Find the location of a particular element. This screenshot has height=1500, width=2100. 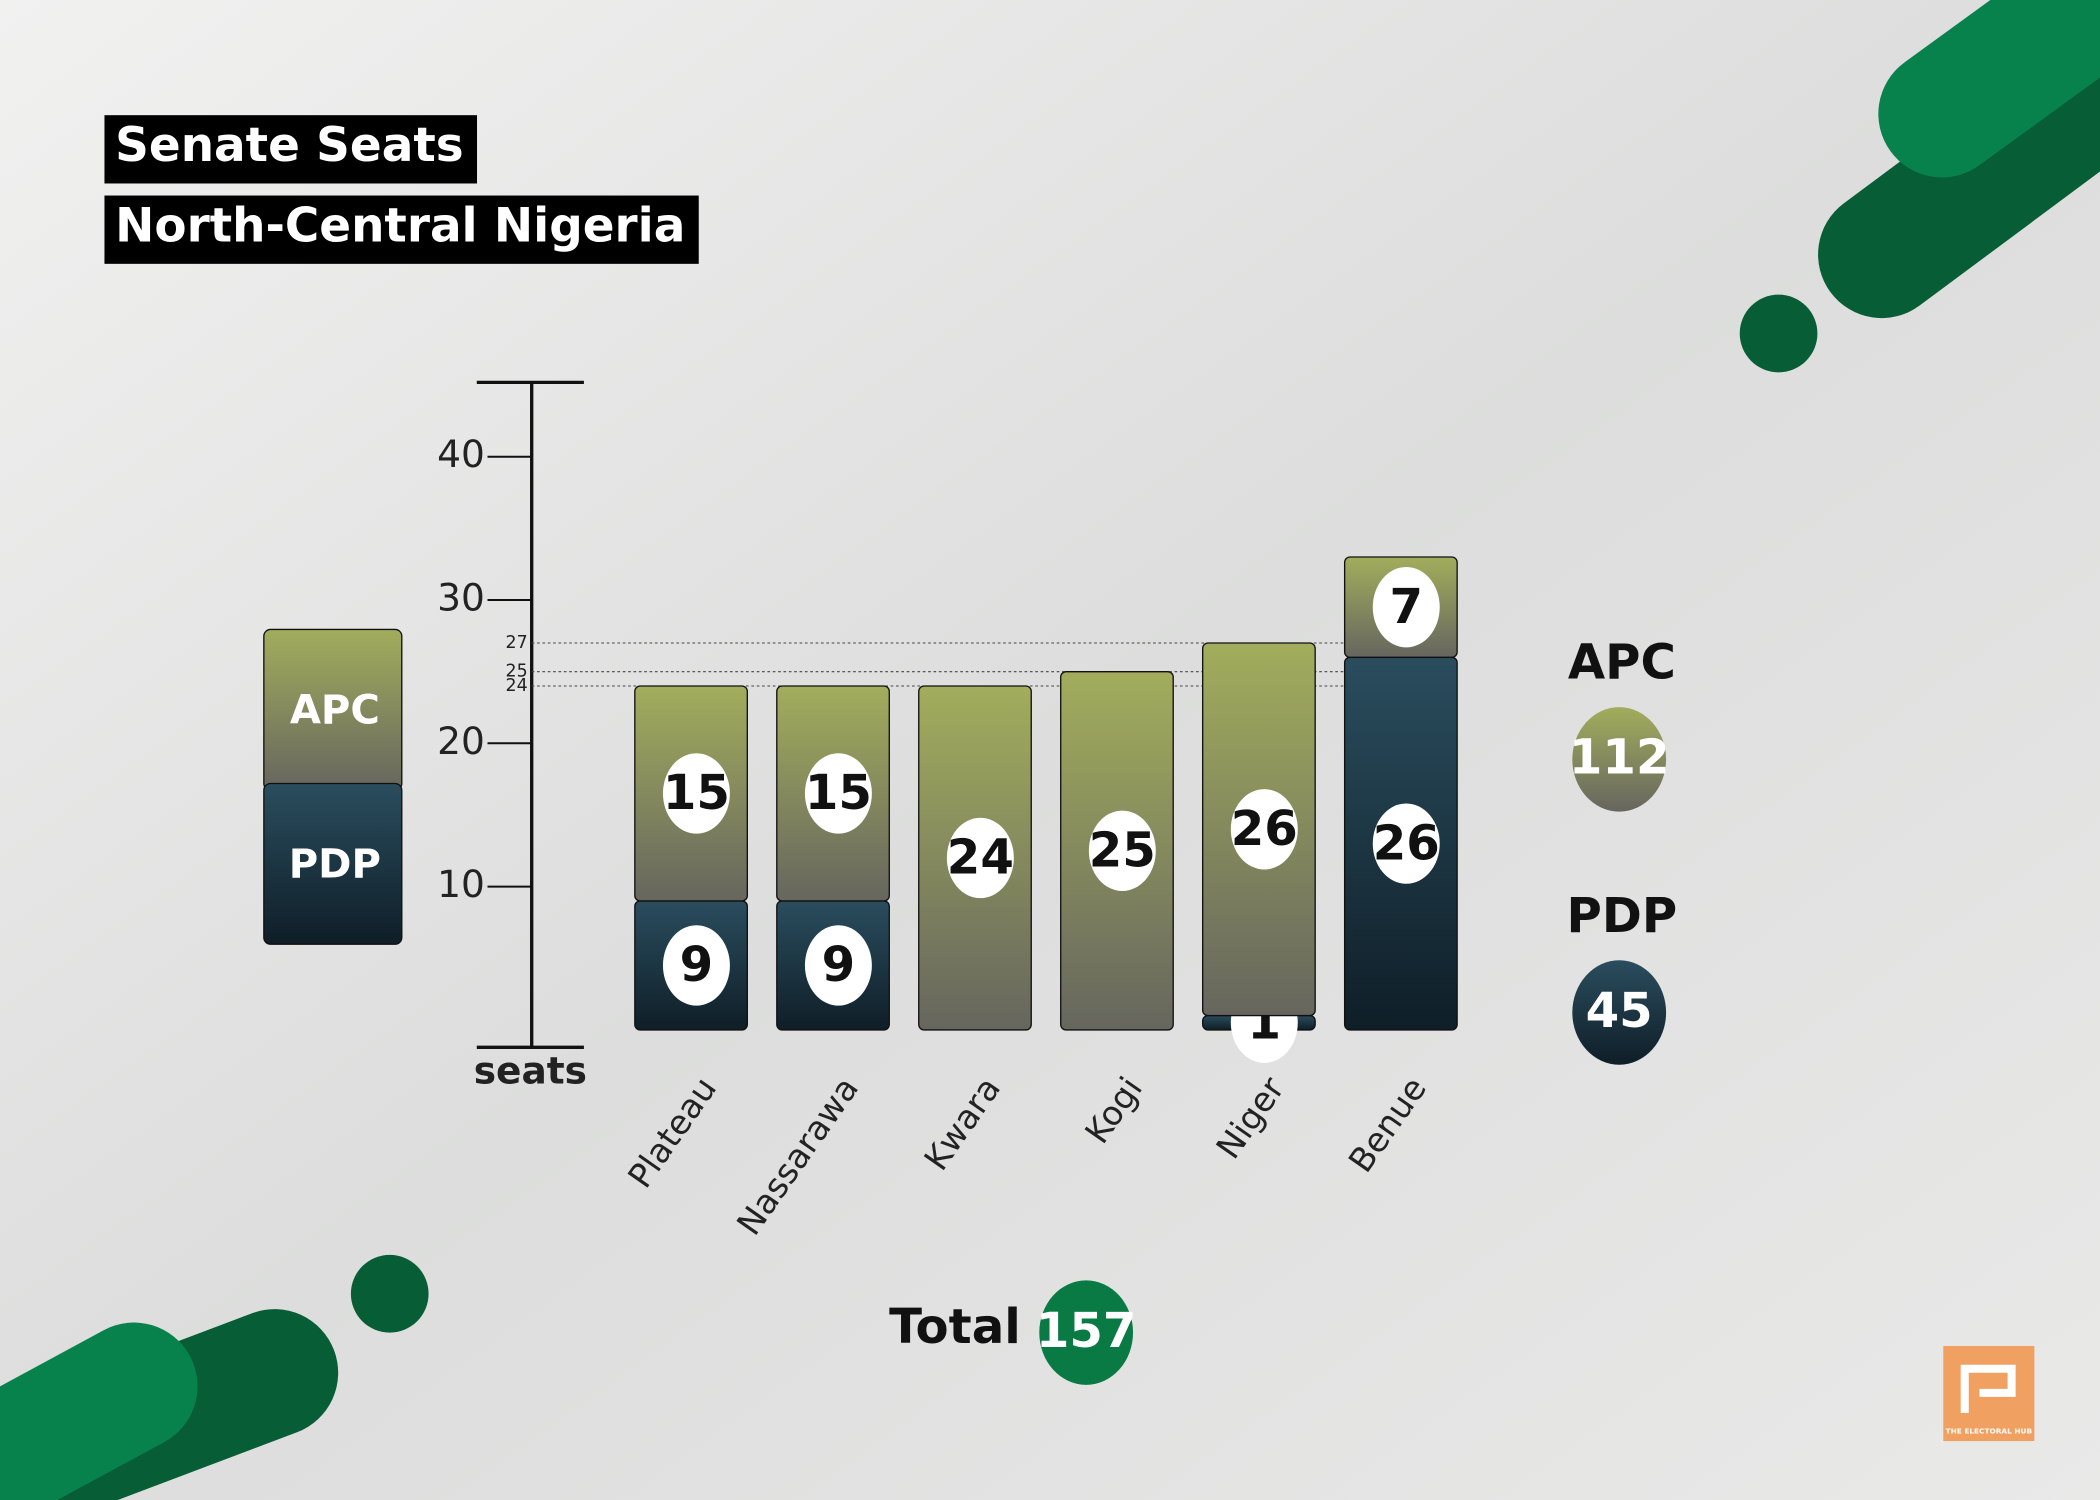

y-axis-label: seats is located at coordinates (530, 1070).